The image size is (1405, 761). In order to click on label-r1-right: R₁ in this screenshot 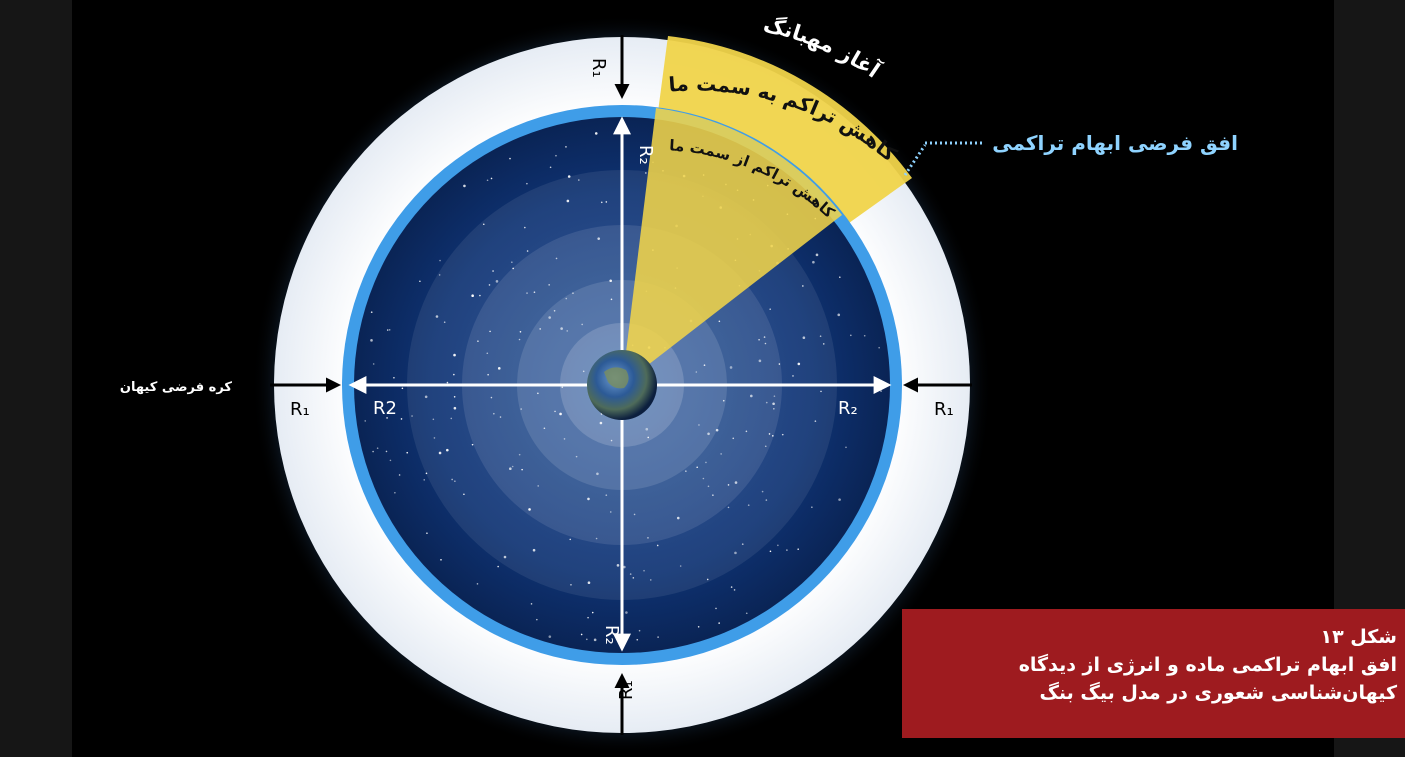, I will do `click(944, 409)`.